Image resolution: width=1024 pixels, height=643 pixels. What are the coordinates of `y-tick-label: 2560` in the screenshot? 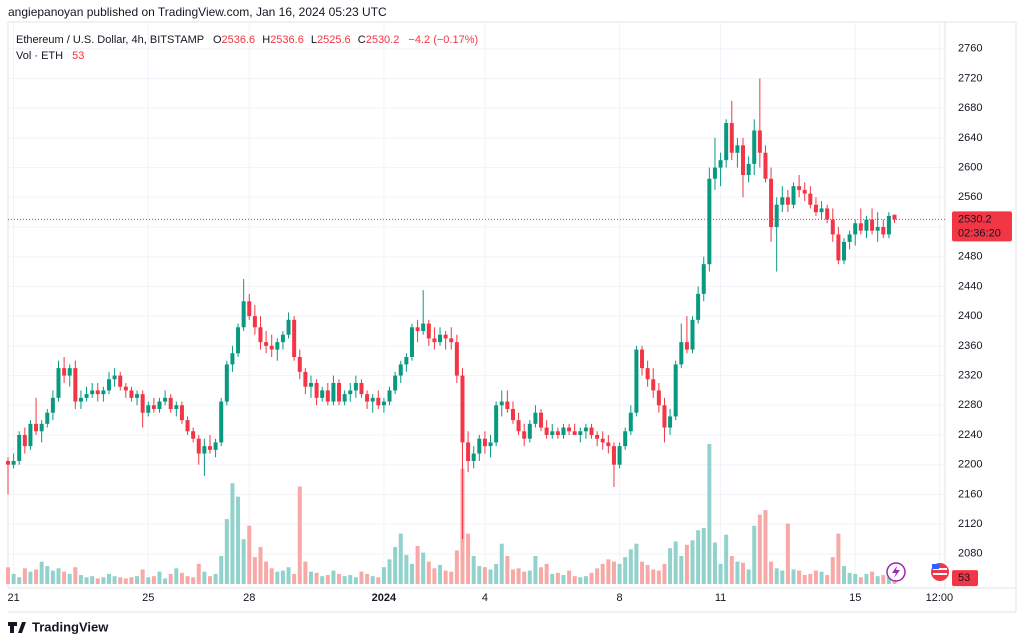 It's located at (970, 197).